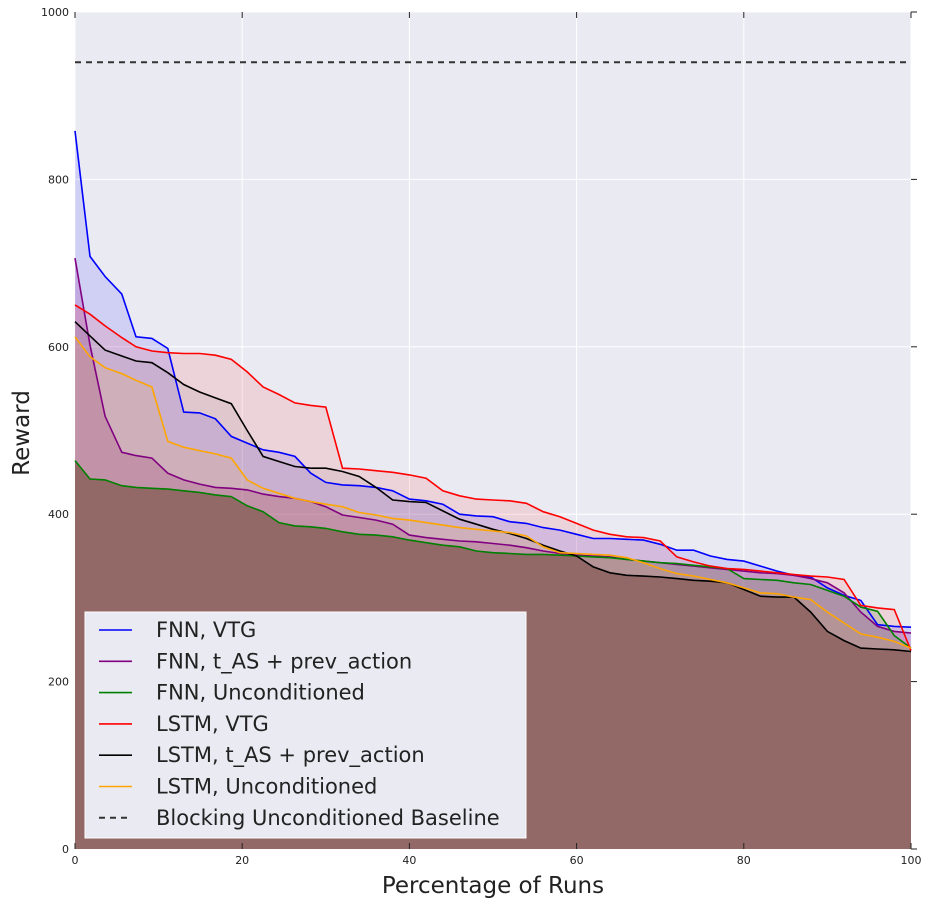 This screenshot has height=905, width=928. What do you see at coordinates (409, 860) in the screenshot?
I see `x-tick-label: 40` at bounding box center [409, 860].